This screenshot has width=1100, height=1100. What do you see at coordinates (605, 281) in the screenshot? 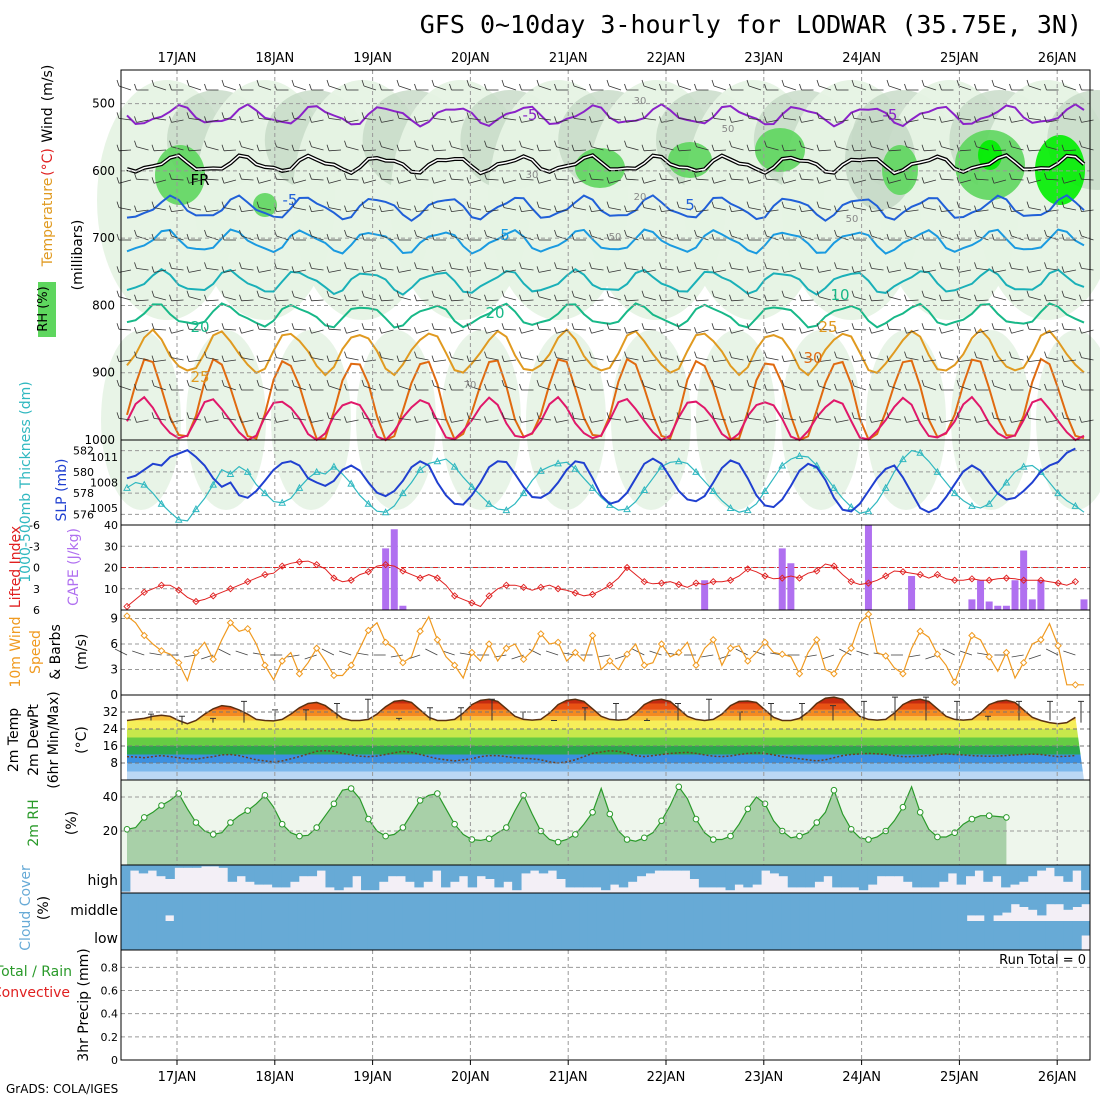
I see `isotherm-line` at bounding box center [605, 281].